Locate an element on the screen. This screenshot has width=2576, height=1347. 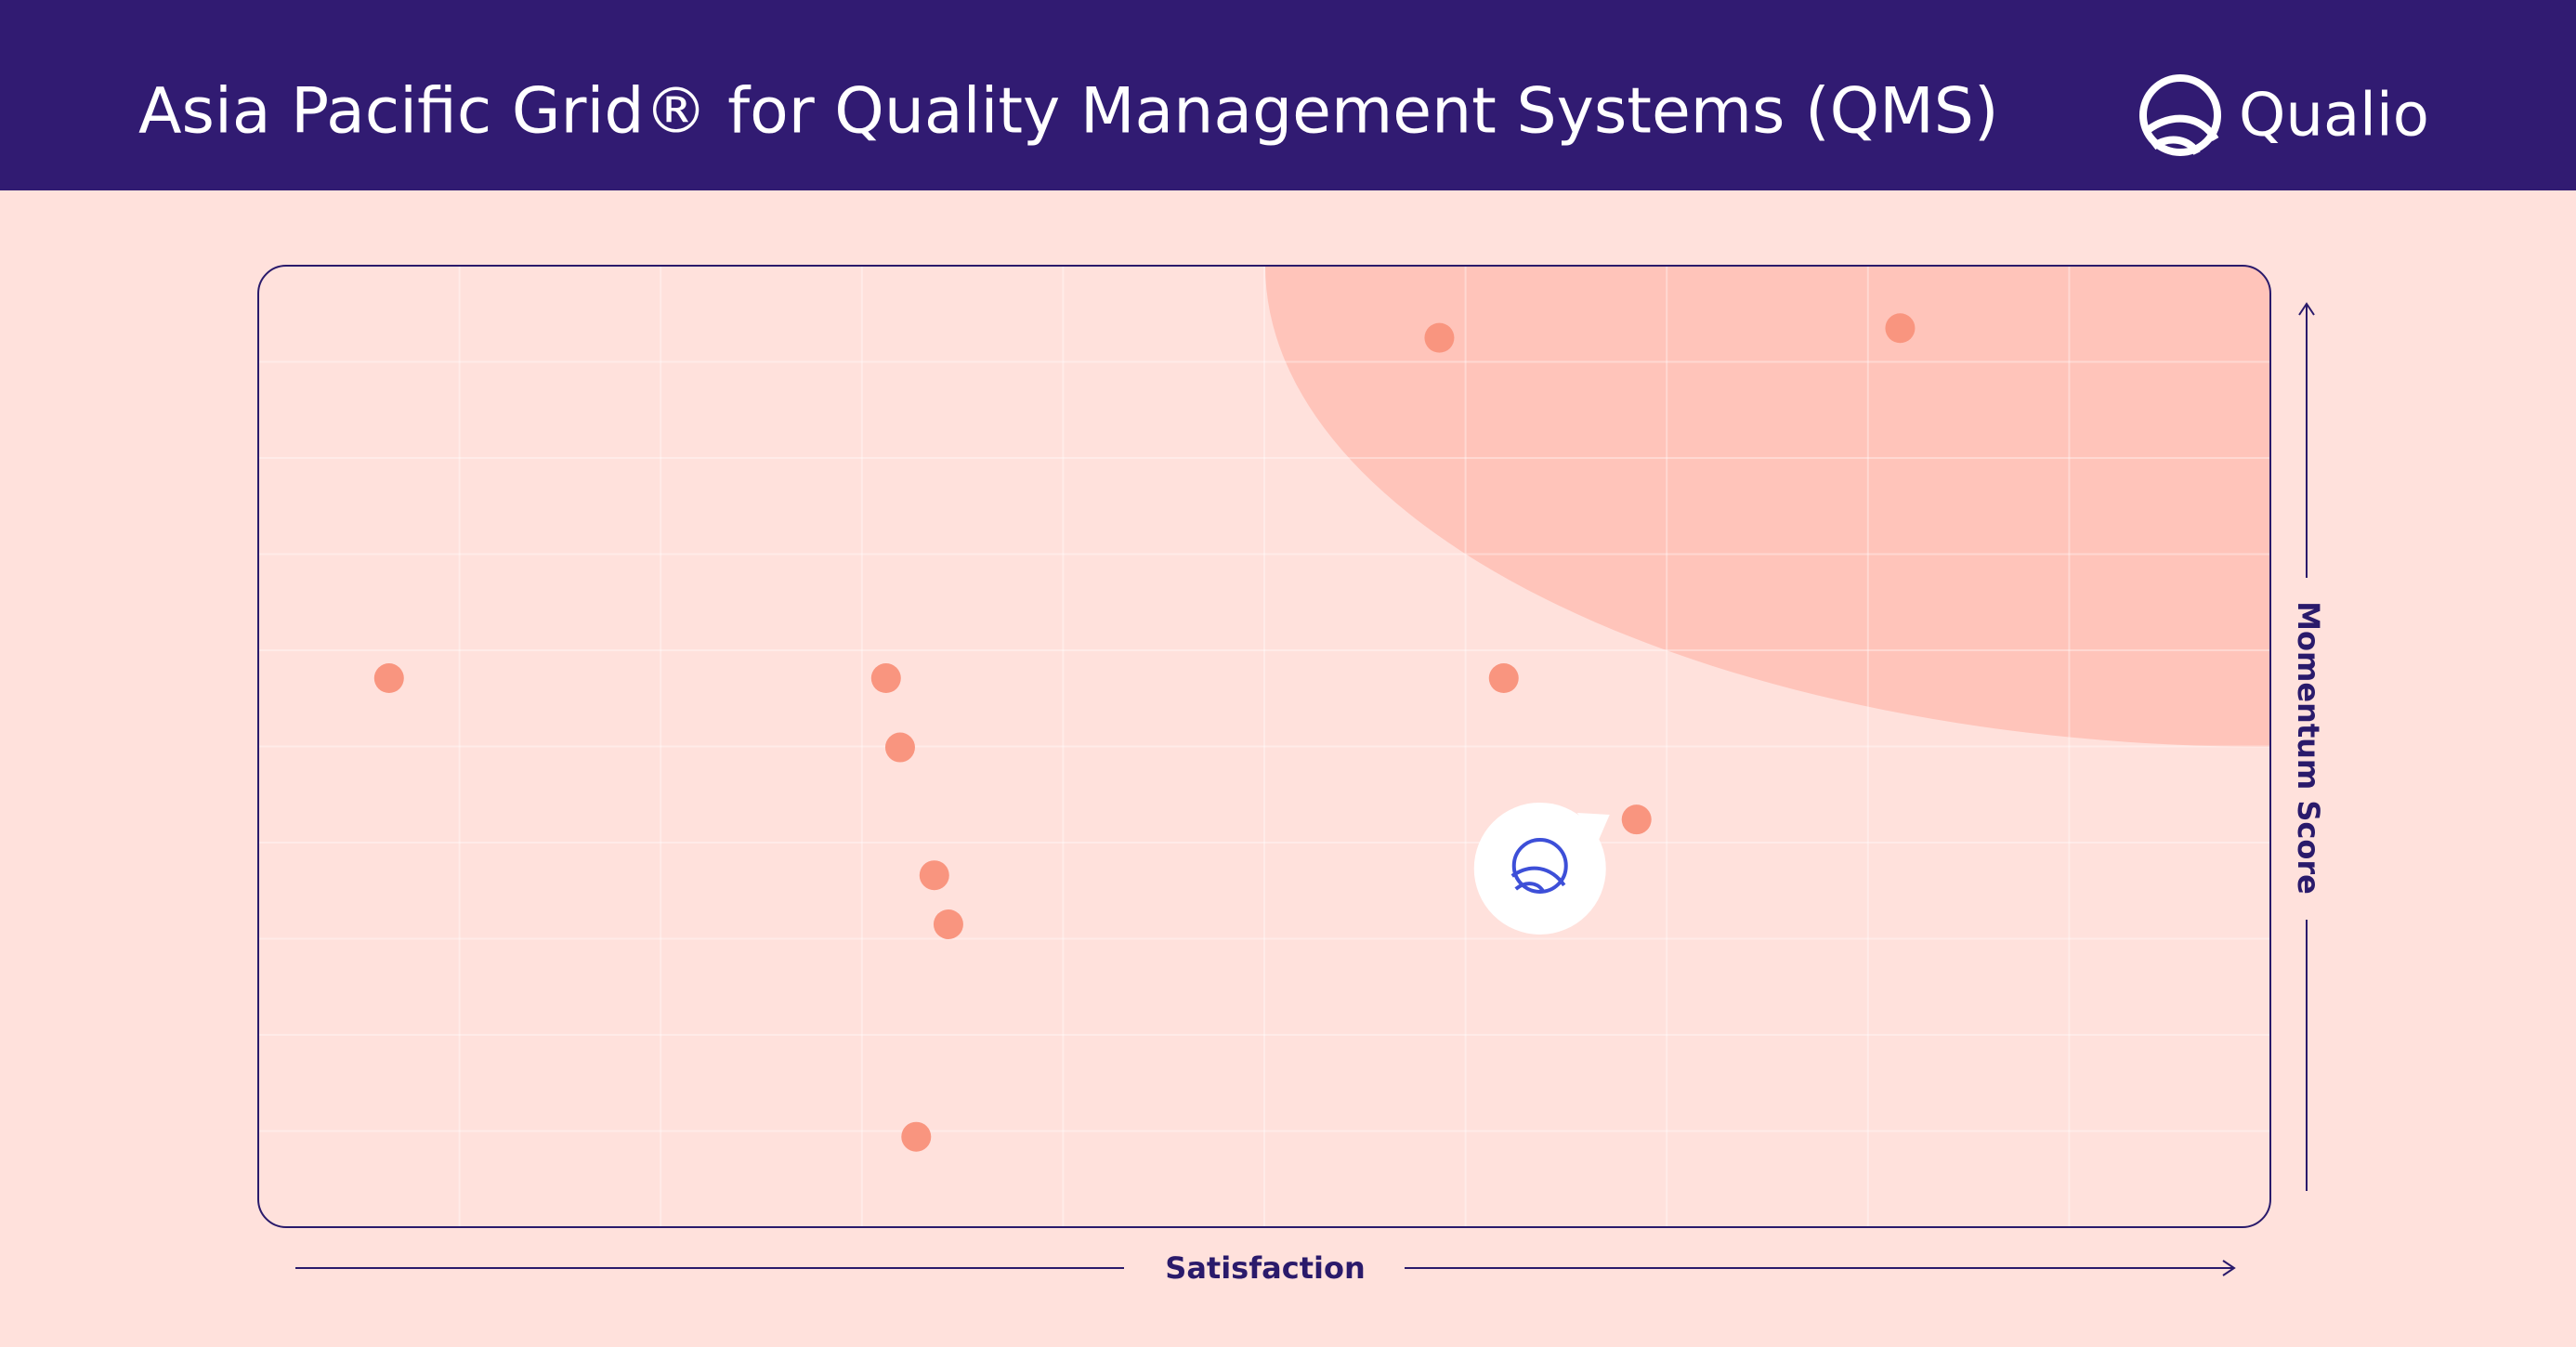
brand-logo is located at coordinates (2180, 115).